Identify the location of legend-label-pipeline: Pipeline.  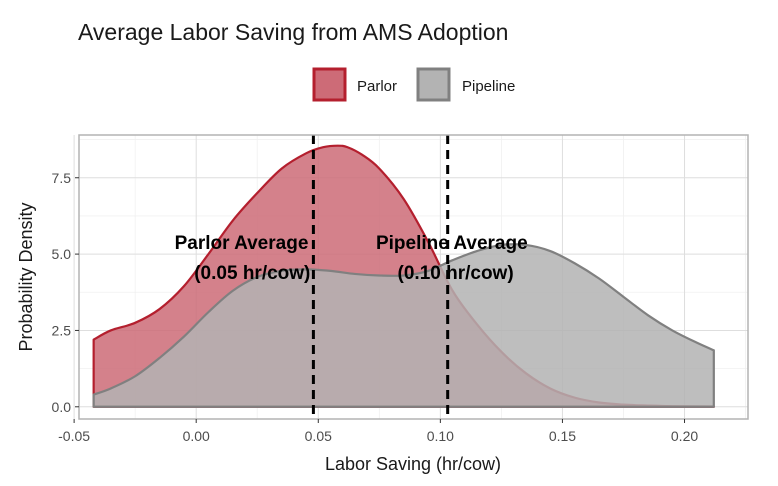
(488, 86).